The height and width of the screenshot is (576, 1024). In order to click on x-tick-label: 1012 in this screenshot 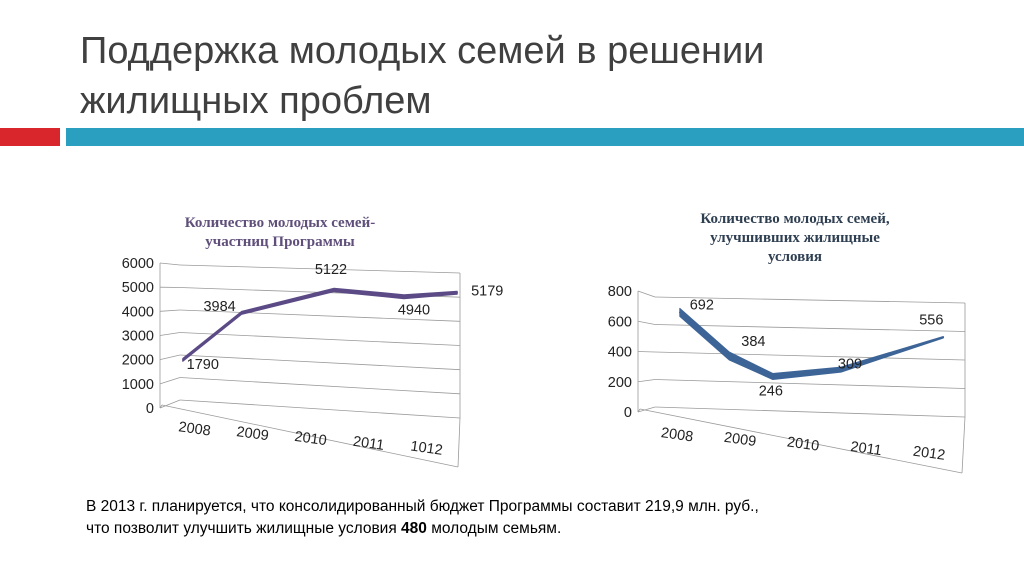, I will do `click(426, 448)`.